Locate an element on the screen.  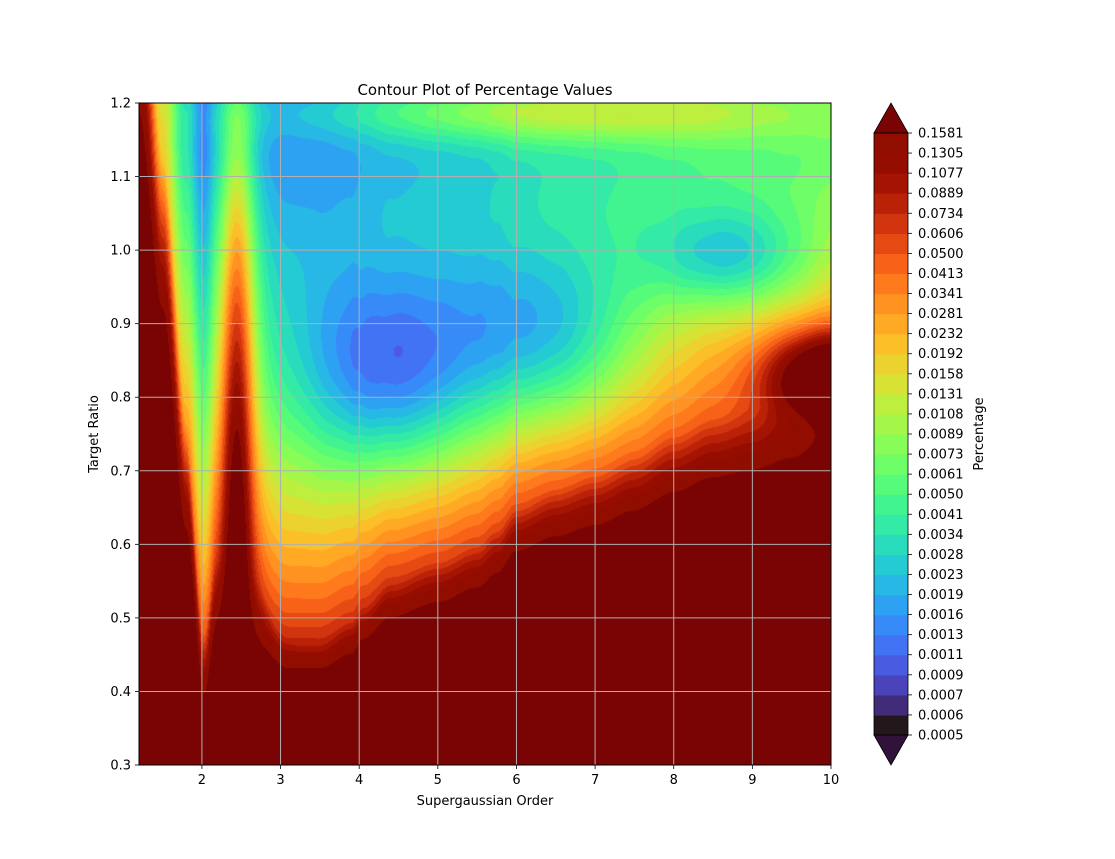
colorbar-tick-label: 0.0089 is located at coordinates (941, 435).